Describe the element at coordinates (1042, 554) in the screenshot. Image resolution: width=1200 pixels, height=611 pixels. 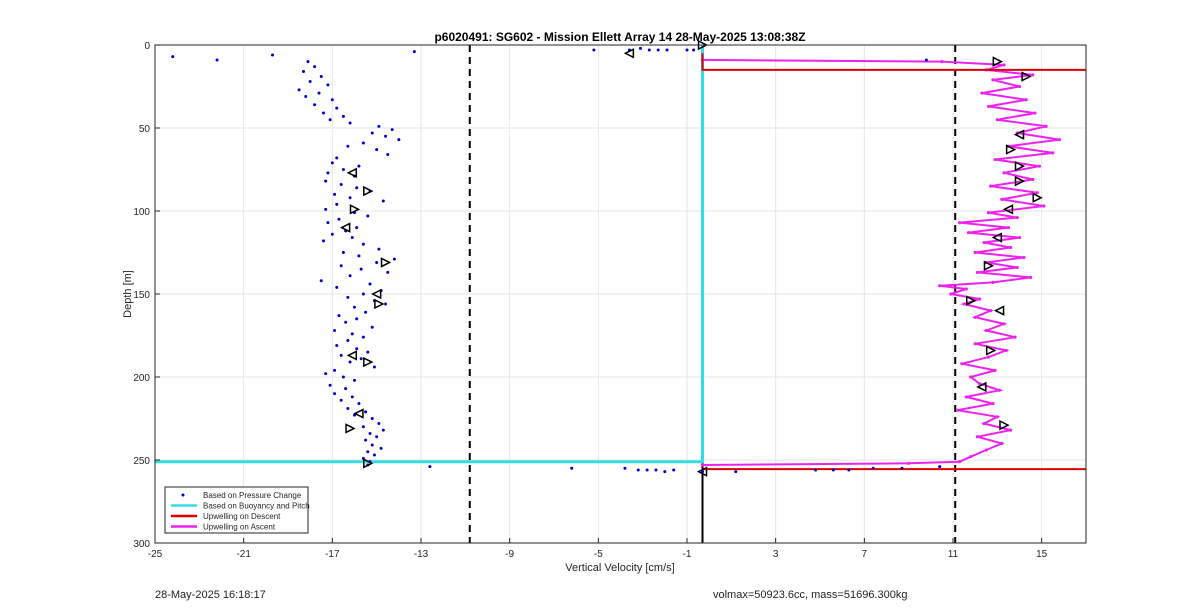
I see `x-tick-label: 15` at that location.